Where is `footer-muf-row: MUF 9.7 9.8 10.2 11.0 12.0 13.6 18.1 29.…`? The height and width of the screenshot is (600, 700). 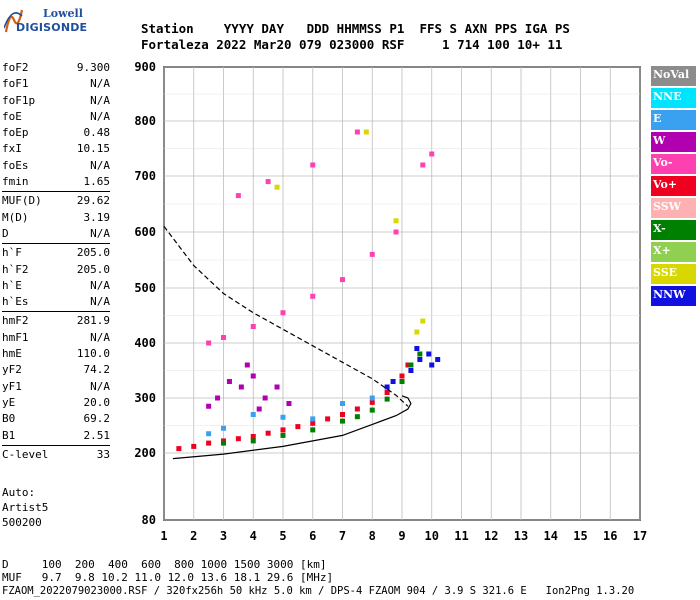 footer-muf-row: MUF 9.7 9.8 10.2 11.0 12.0 13.6 18.1 29.… is located at coordinates (168, 577).